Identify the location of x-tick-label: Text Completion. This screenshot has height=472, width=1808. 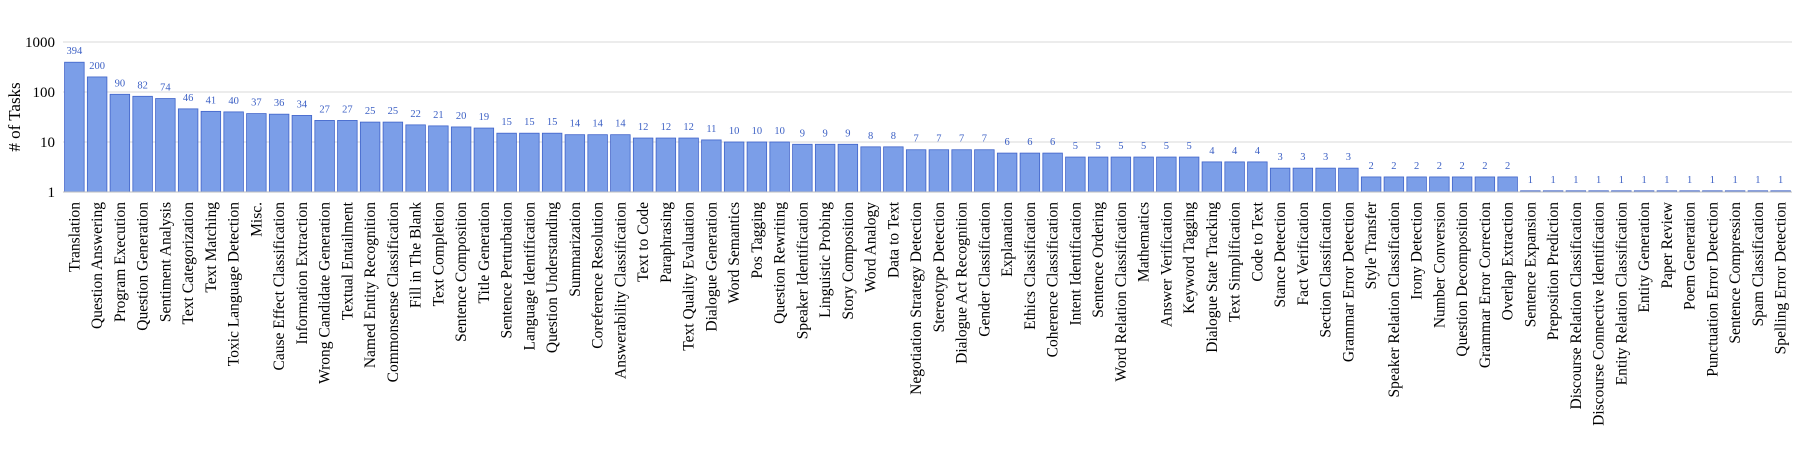
(438, 254).